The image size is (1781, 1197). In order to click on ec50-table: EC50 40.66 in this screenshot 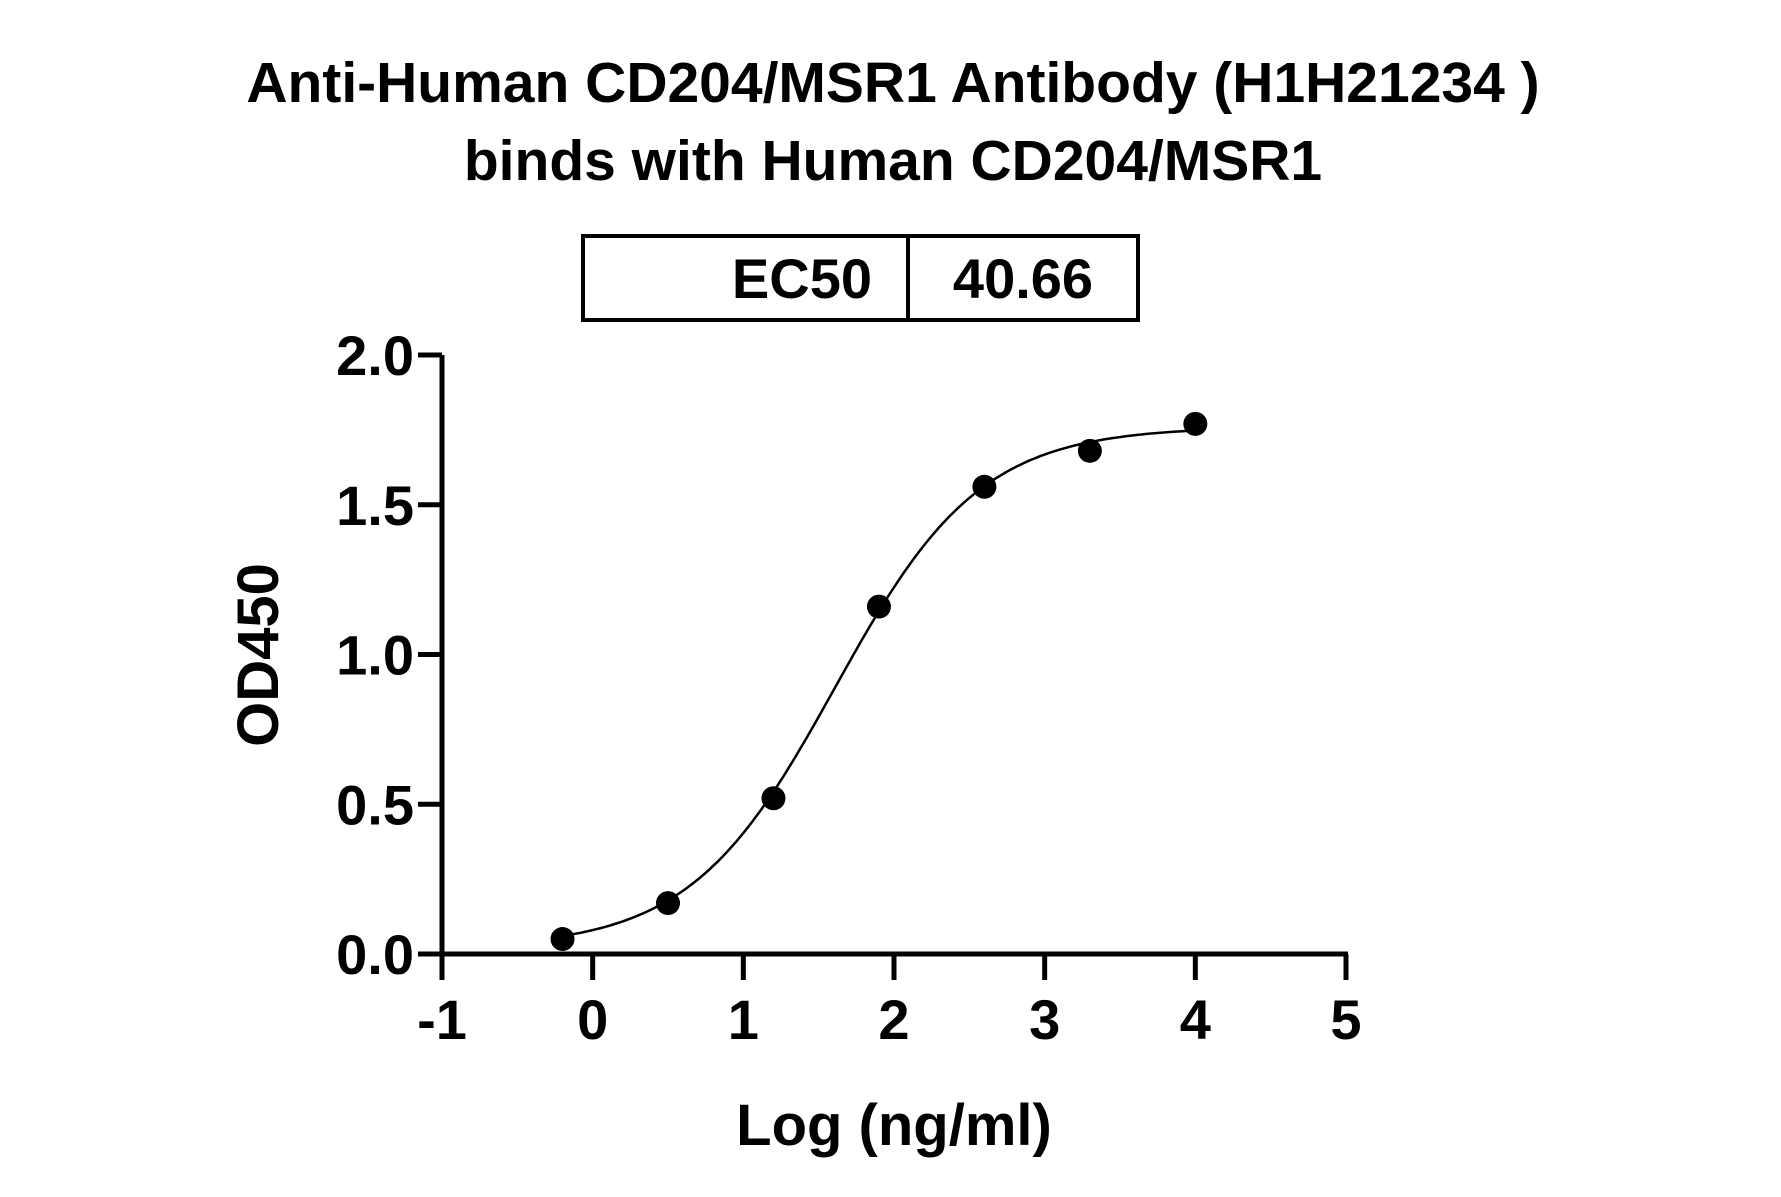, I will do `click(860, 278)`.